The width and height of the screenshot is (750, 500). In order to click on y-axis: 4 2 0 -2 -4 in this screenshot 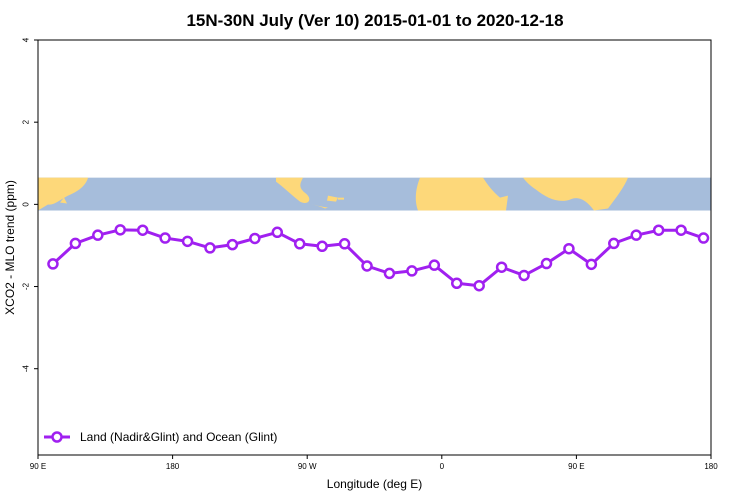, I will do `click(30, 205)`.